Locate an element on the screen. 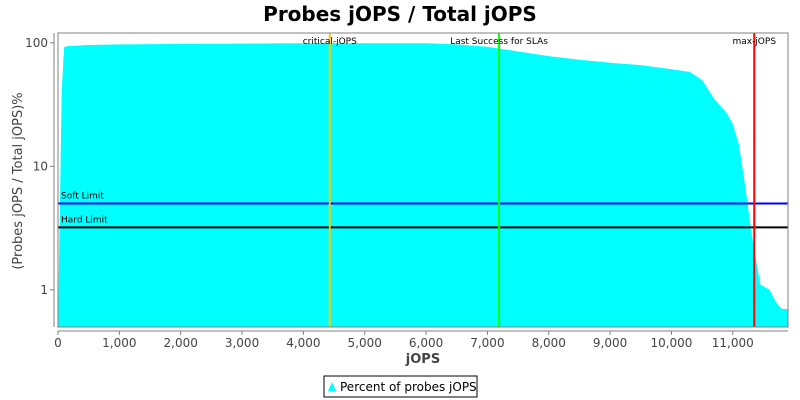  legend-box is located at coordinates (400, 386).